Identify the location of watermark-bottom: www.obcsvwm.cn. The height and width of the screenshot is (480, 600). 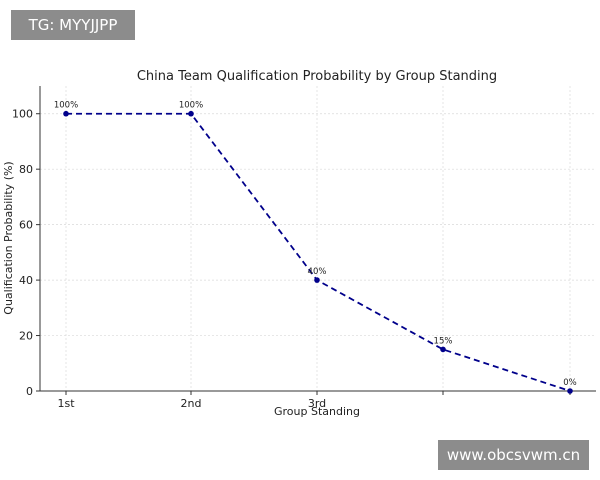
(513, 455).